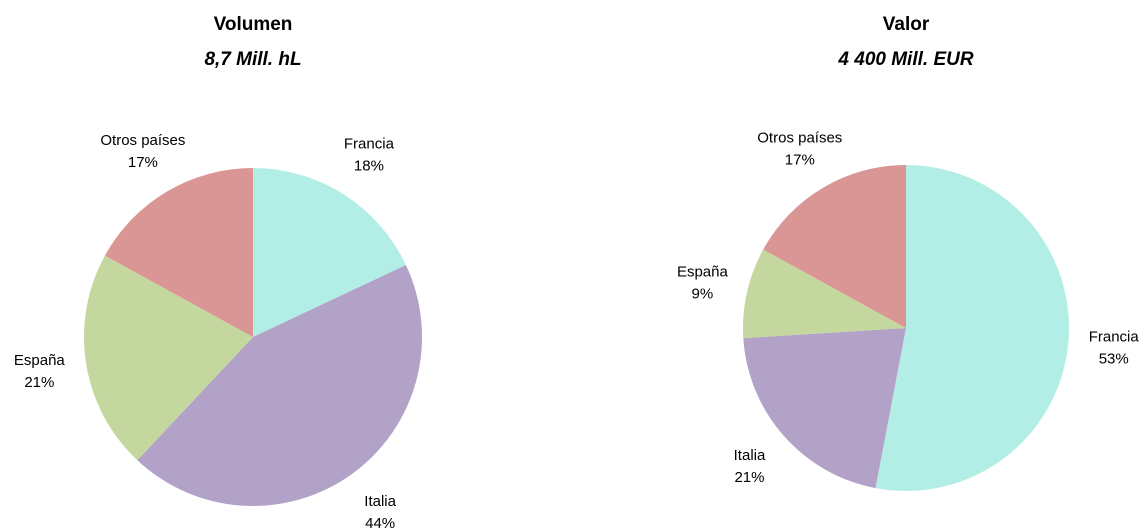 Image resolution: width=1146 pixels, height=532 pixels. Describe the element at coordinates (906, 24) in the screenshot. I see `chart-title: Valor` at that location.